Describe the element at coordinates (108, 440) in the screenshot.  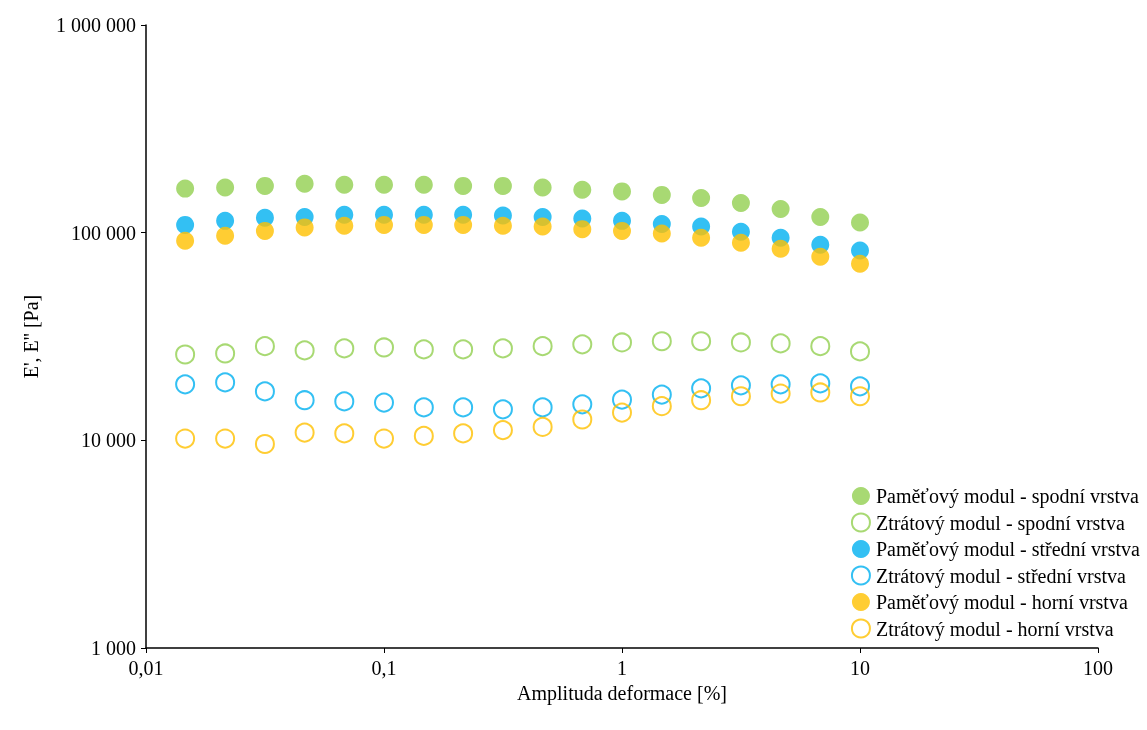
I see `y-tick-label: 10 000` at that location.